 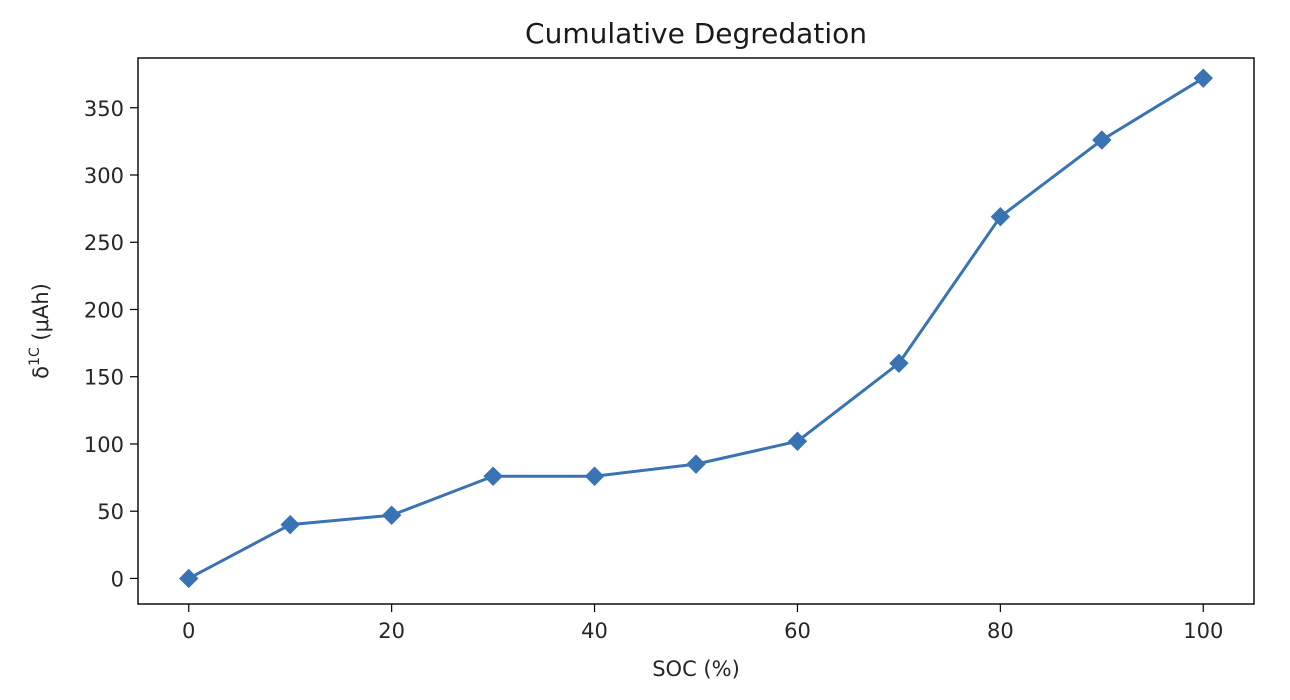 I want to click on y-tick-label: 100, so click(x=104, y=445).